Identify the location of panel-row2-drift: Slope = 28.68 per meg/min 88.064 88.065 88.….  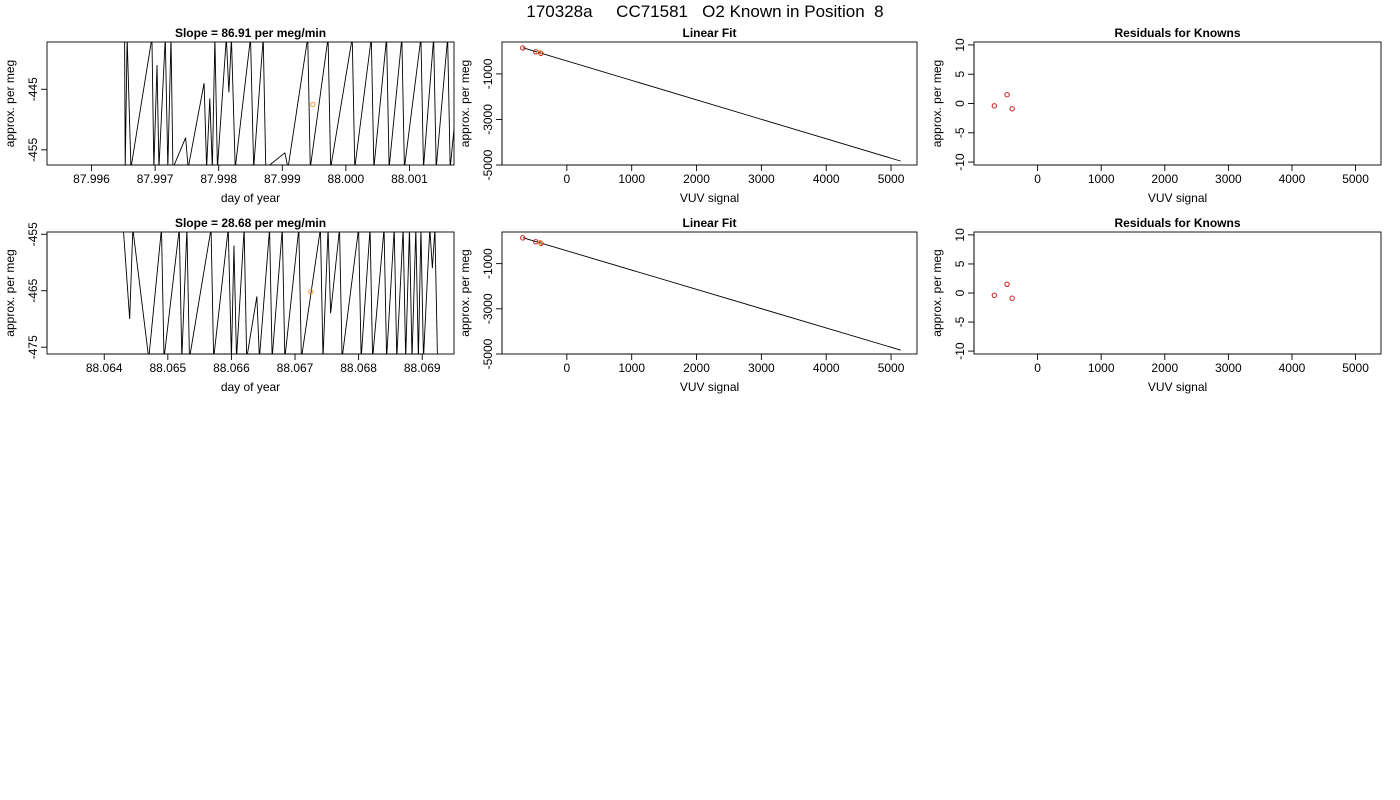
(229, 305).